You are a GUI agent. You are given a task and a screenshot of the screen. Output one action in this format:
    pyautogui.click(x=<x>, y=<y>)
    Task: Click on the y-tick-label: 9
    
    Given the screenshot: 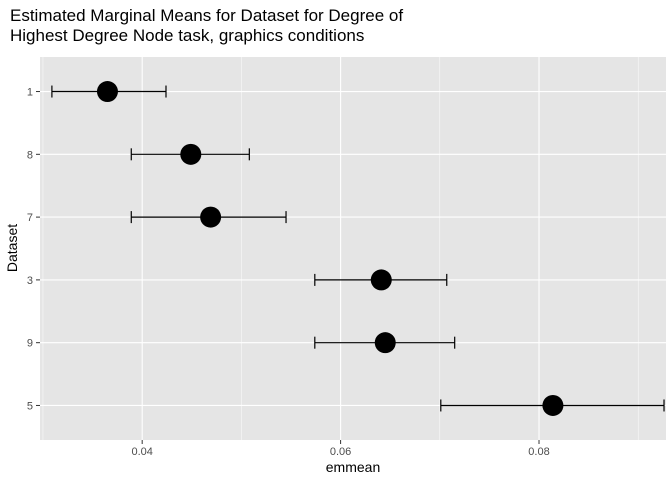 What is the action you would take?
    pyautogui.click(x=30, y=344)
    